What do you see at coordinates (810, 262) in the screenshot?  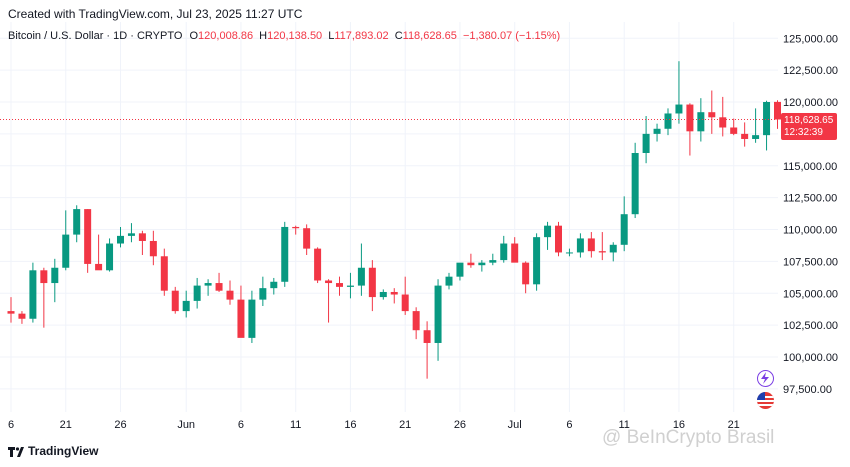 I see `y-tick-label: 107,500.00` at bounding box center [810, 262].